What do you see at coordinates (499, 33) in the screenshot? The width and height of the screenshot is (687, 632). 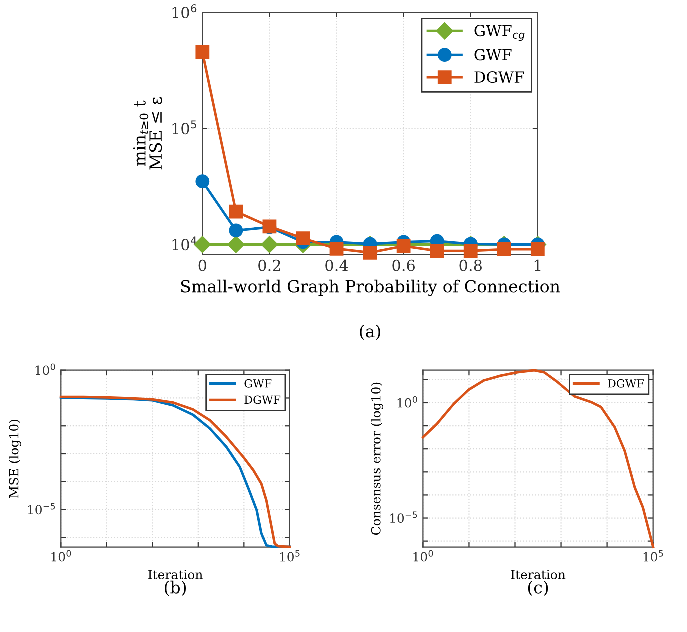 I see `legend-label: GWF$_{cg}$` at bounding box center [499, 33].